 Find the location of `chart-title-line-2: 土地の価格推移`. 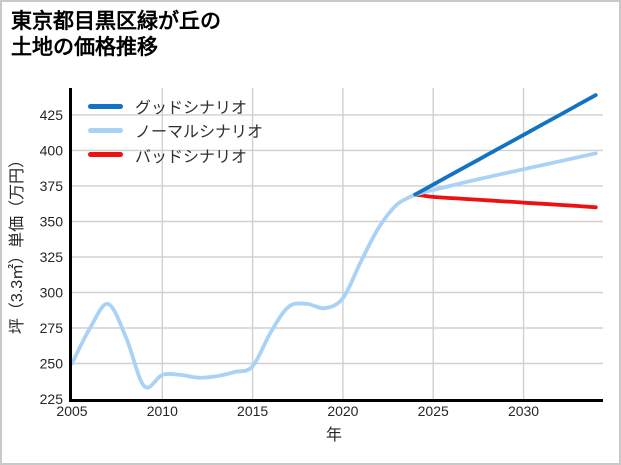

chart-title-line-2: 土地の価格推移 is located at coordinates (84, 47).